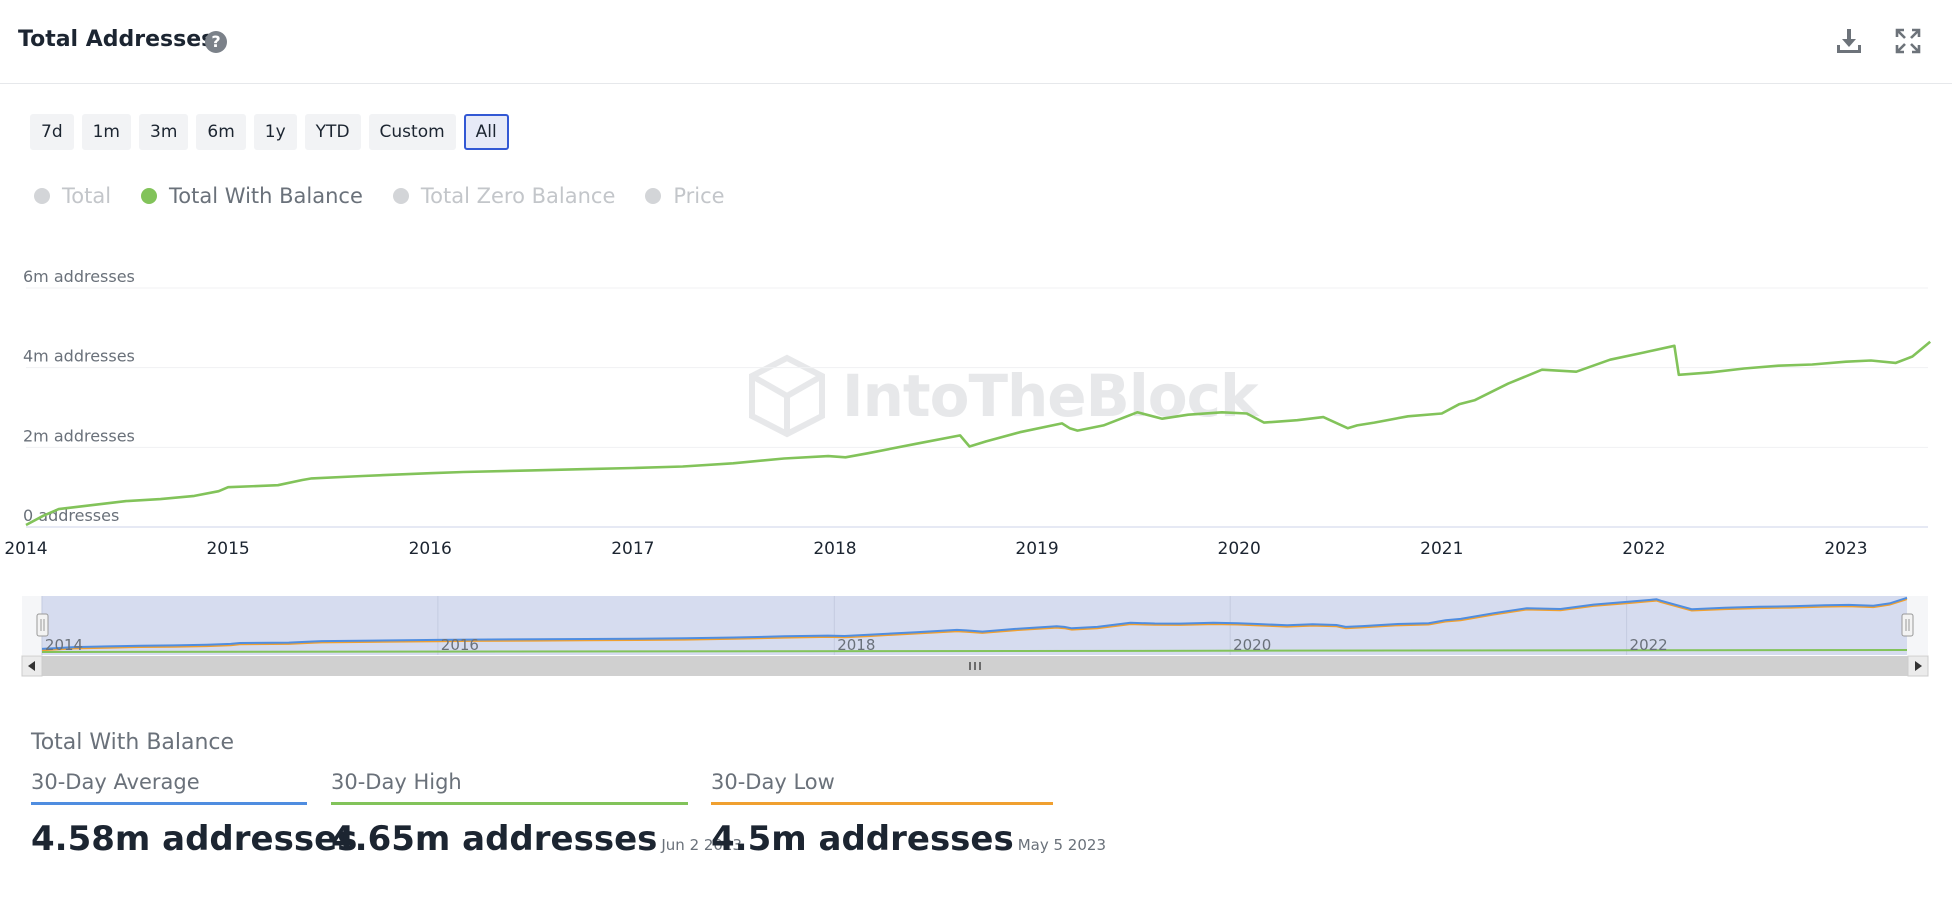  What do you see at coordinates (1643, 549) in the screenshot?
I see `x-tick-label: 2022` at bounding box center [1643, 549].